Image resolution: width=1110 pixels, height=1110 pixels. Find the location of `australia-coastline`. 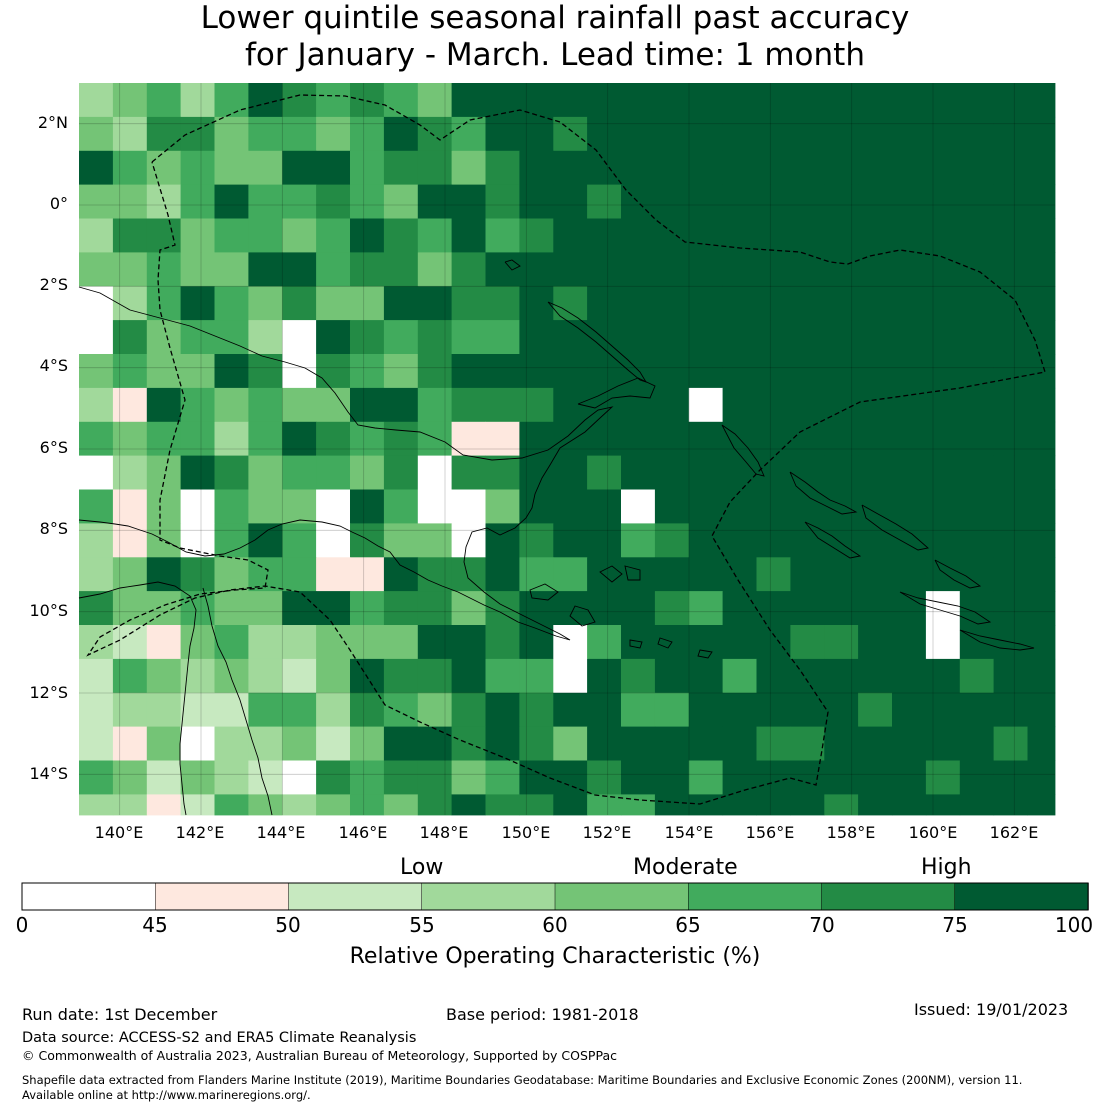

australia-coastline is located at coordinates (137, 698).